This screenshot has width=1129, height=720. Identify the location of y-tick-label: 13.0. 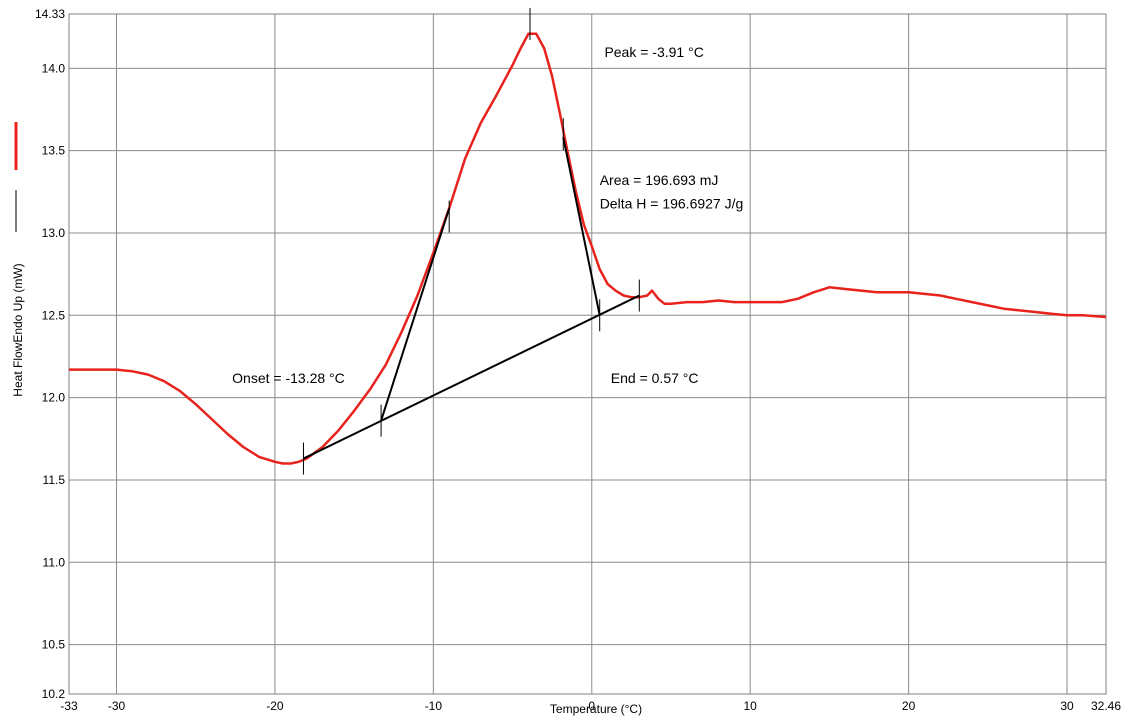
(54, 233).